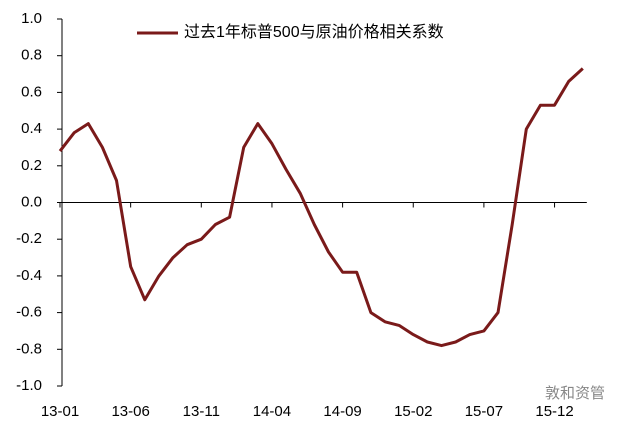 Image resolution: width=624 pixels, height=430 pixels. Describe the element at coordinates (575, 393) in the screenshot. I see `watermark: 敦和资管` at that location.